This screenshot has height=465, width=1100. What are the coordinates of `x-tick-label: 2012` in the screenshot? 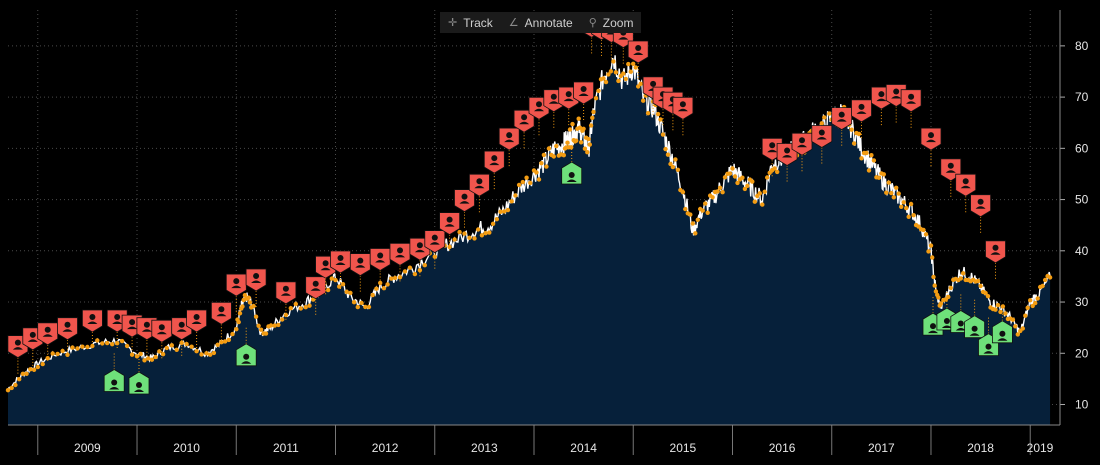 It's located at (385, 448).